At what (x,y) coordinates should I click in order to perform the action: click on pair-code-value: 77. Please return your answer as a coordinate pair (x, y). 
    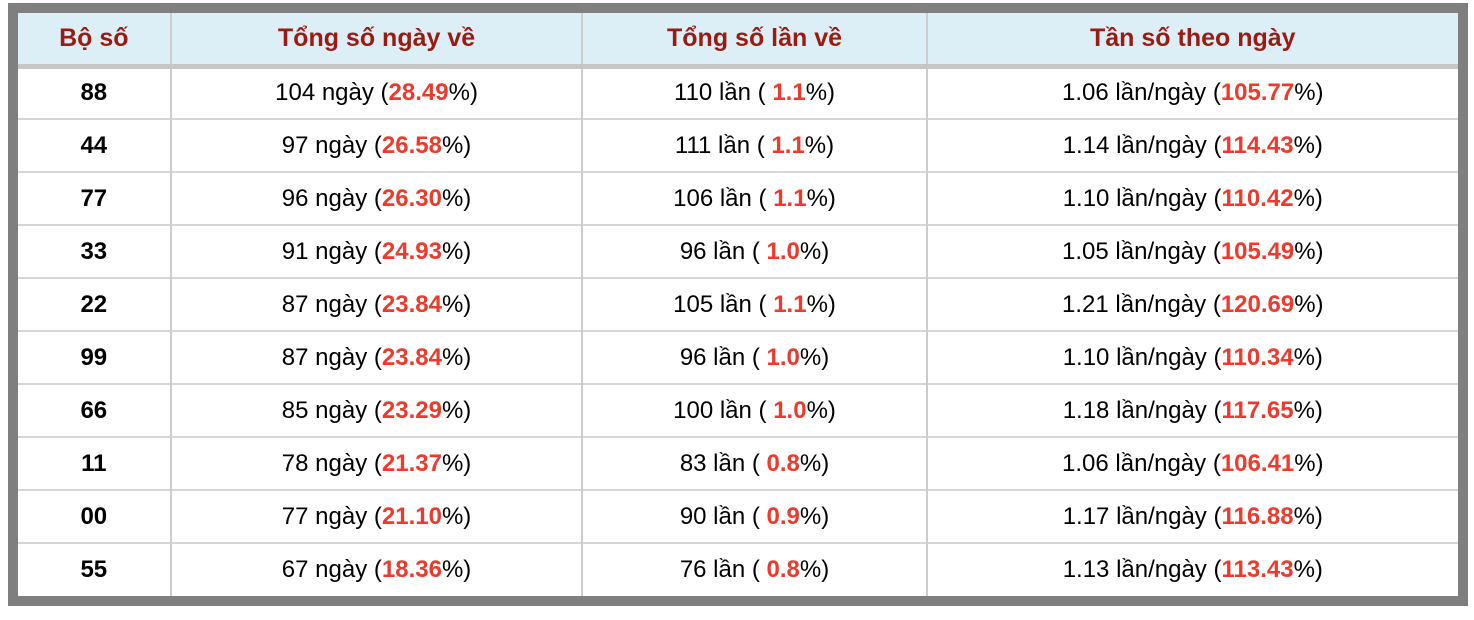
    Looking at the image, I should click on (94, 198).